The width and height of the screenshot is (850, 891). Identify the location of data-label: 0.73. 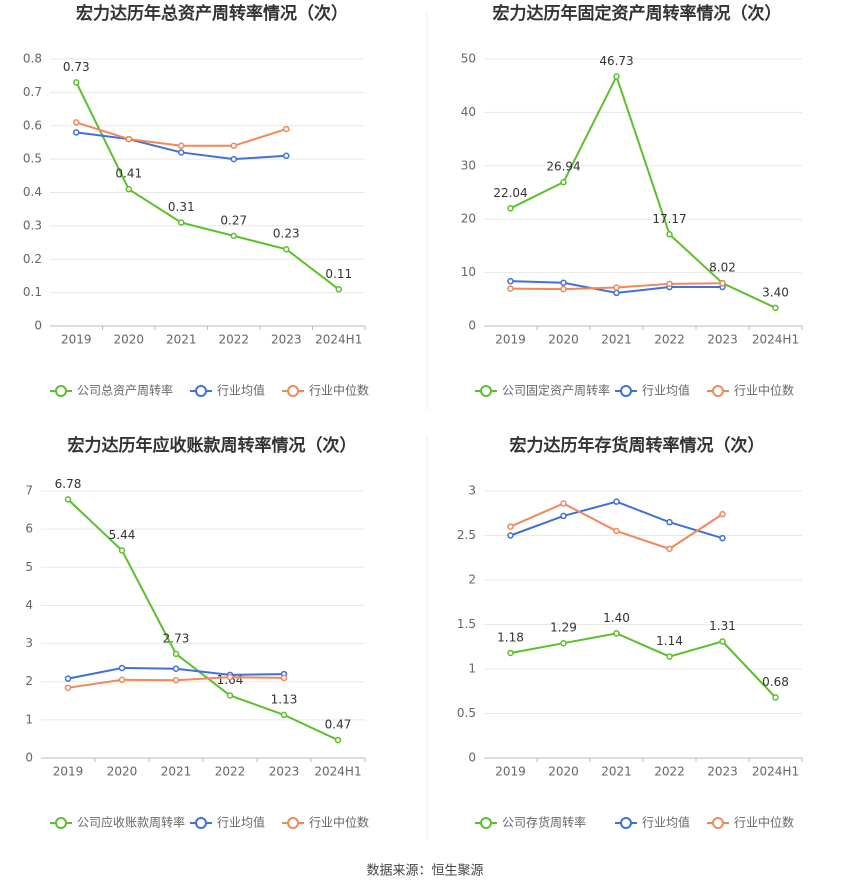
(76, 67).